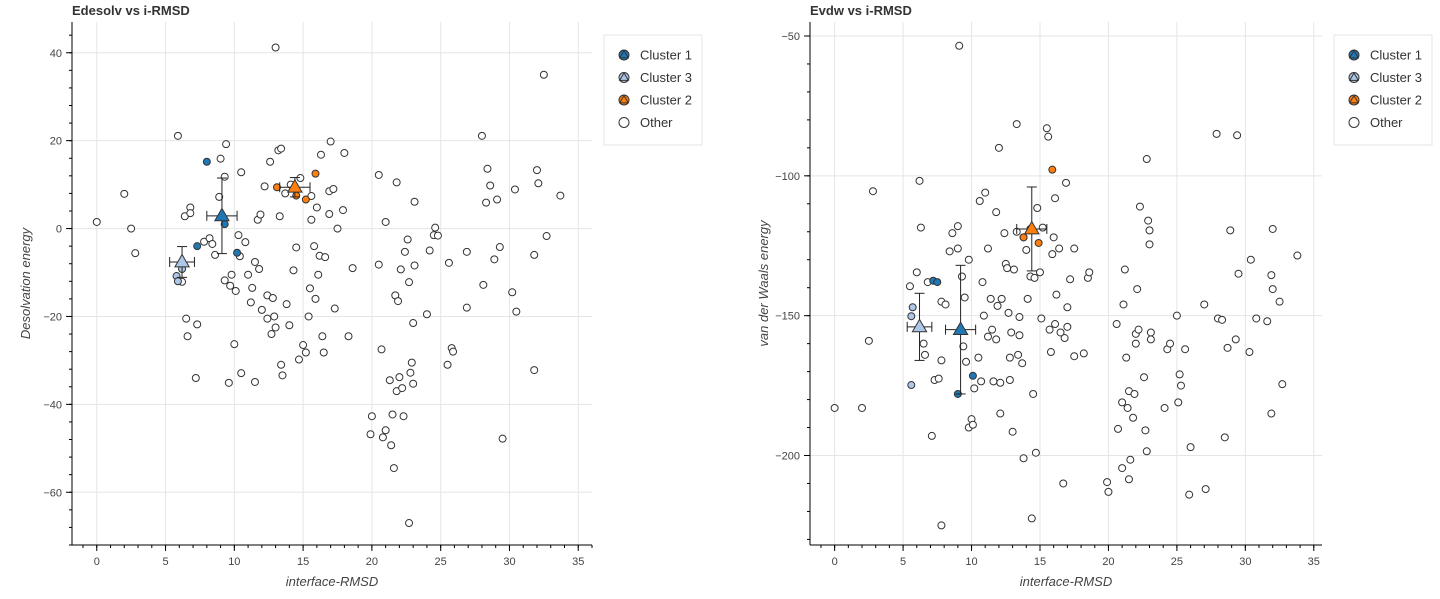 The image size is (1440, 599). Describe the element at coordinates (1354, 54) in the screenshot. I see `legend-cluster-1-triangle` at that location.